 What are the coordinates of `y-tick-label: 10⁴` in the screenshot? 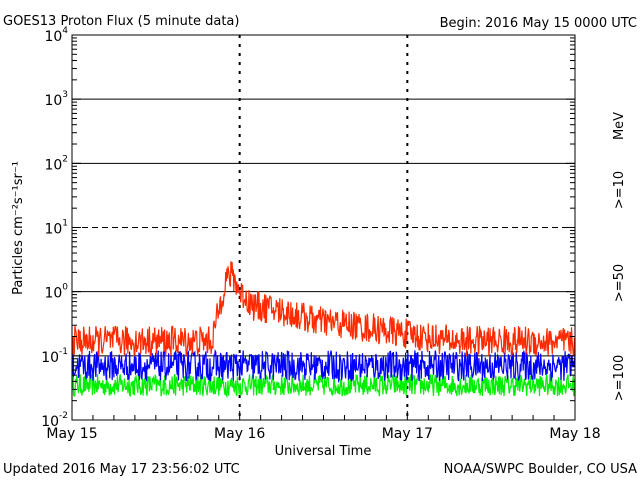 It's located at (56, 35).